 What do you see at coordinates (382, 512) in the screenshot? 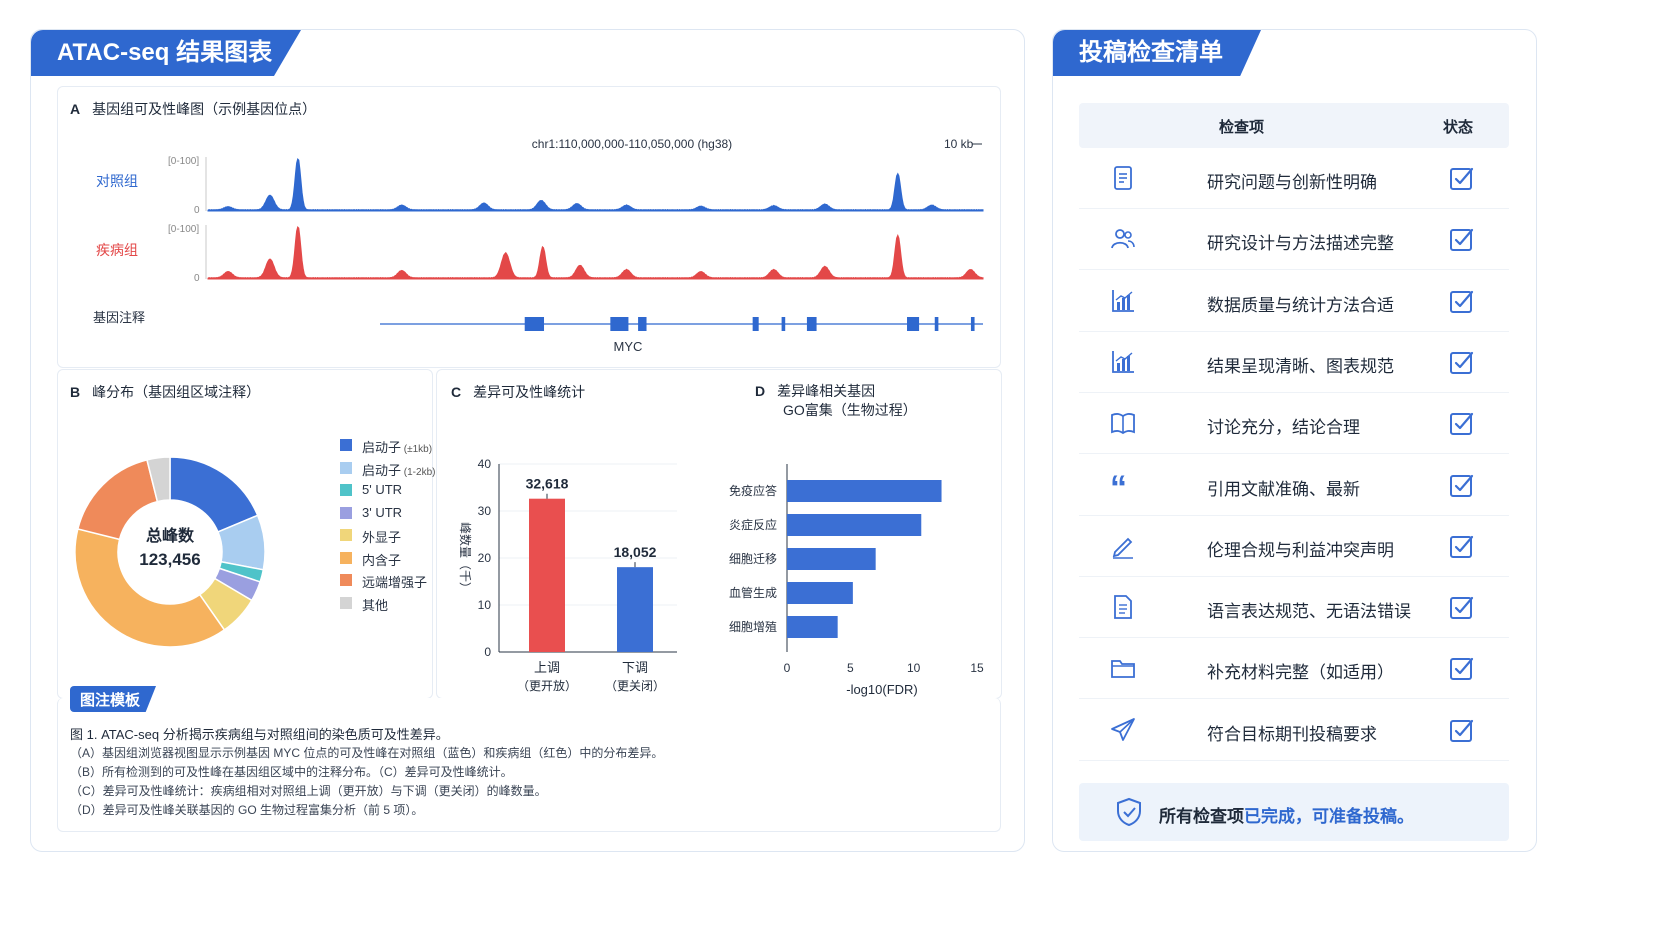
I see `legend-name: 3' UTR` at bounding box center [382, 512].